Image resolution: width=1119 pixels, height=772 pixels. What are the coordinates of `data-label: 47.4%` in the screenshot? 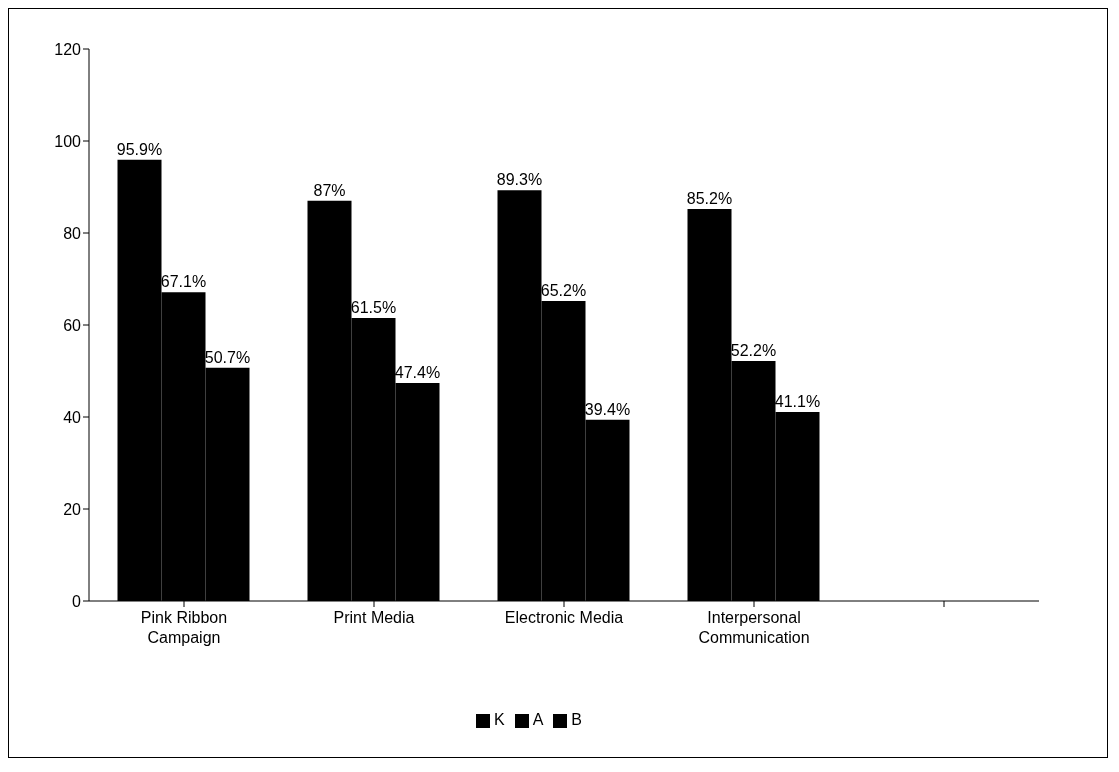 It's located at (417, 372).